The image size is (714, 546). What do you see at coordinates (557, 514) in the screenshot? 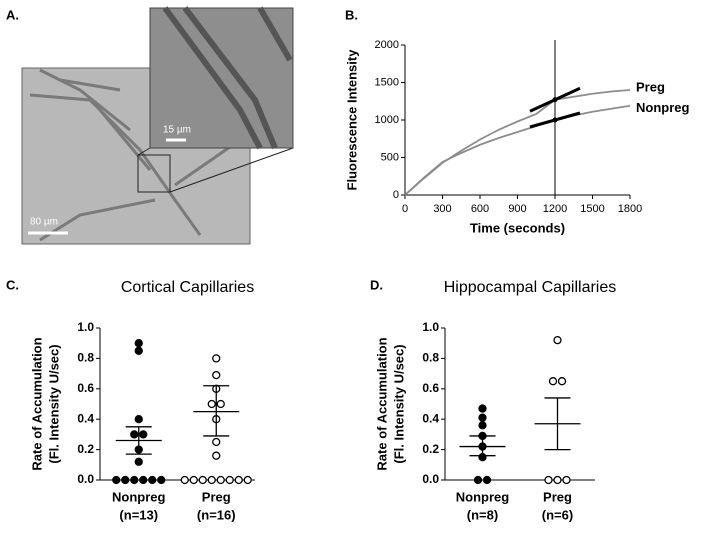
I see `x-tick-note: (n=6)` at bounding box center [557, 514].